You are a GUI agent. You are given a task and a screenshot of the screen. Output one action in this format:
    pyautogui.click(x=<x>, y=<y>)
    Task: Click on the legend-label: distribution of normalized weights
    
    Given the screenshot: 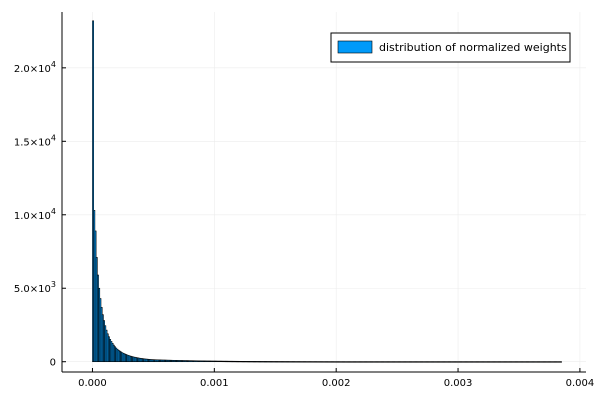 What is the action you would take?
    pyautogui.click(x=473, y=47)
    